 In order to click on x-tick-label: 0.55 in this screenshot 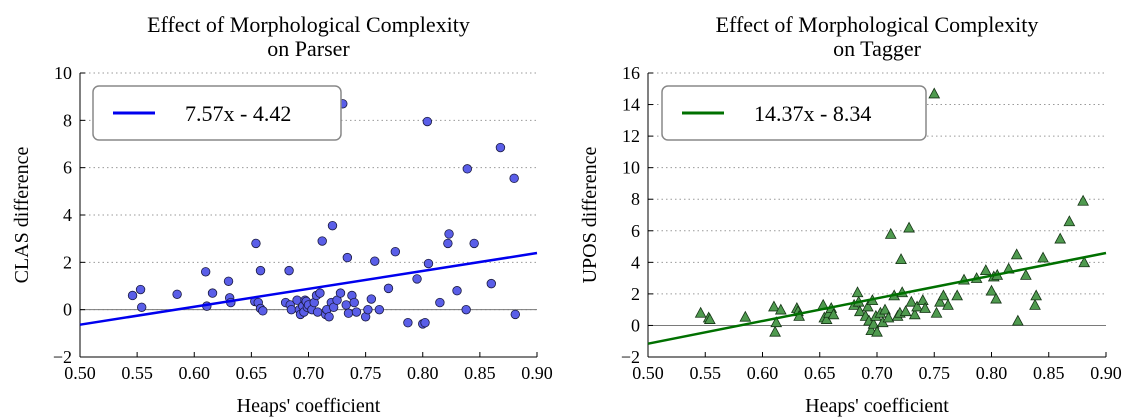, I will do `click(137, 373)`.